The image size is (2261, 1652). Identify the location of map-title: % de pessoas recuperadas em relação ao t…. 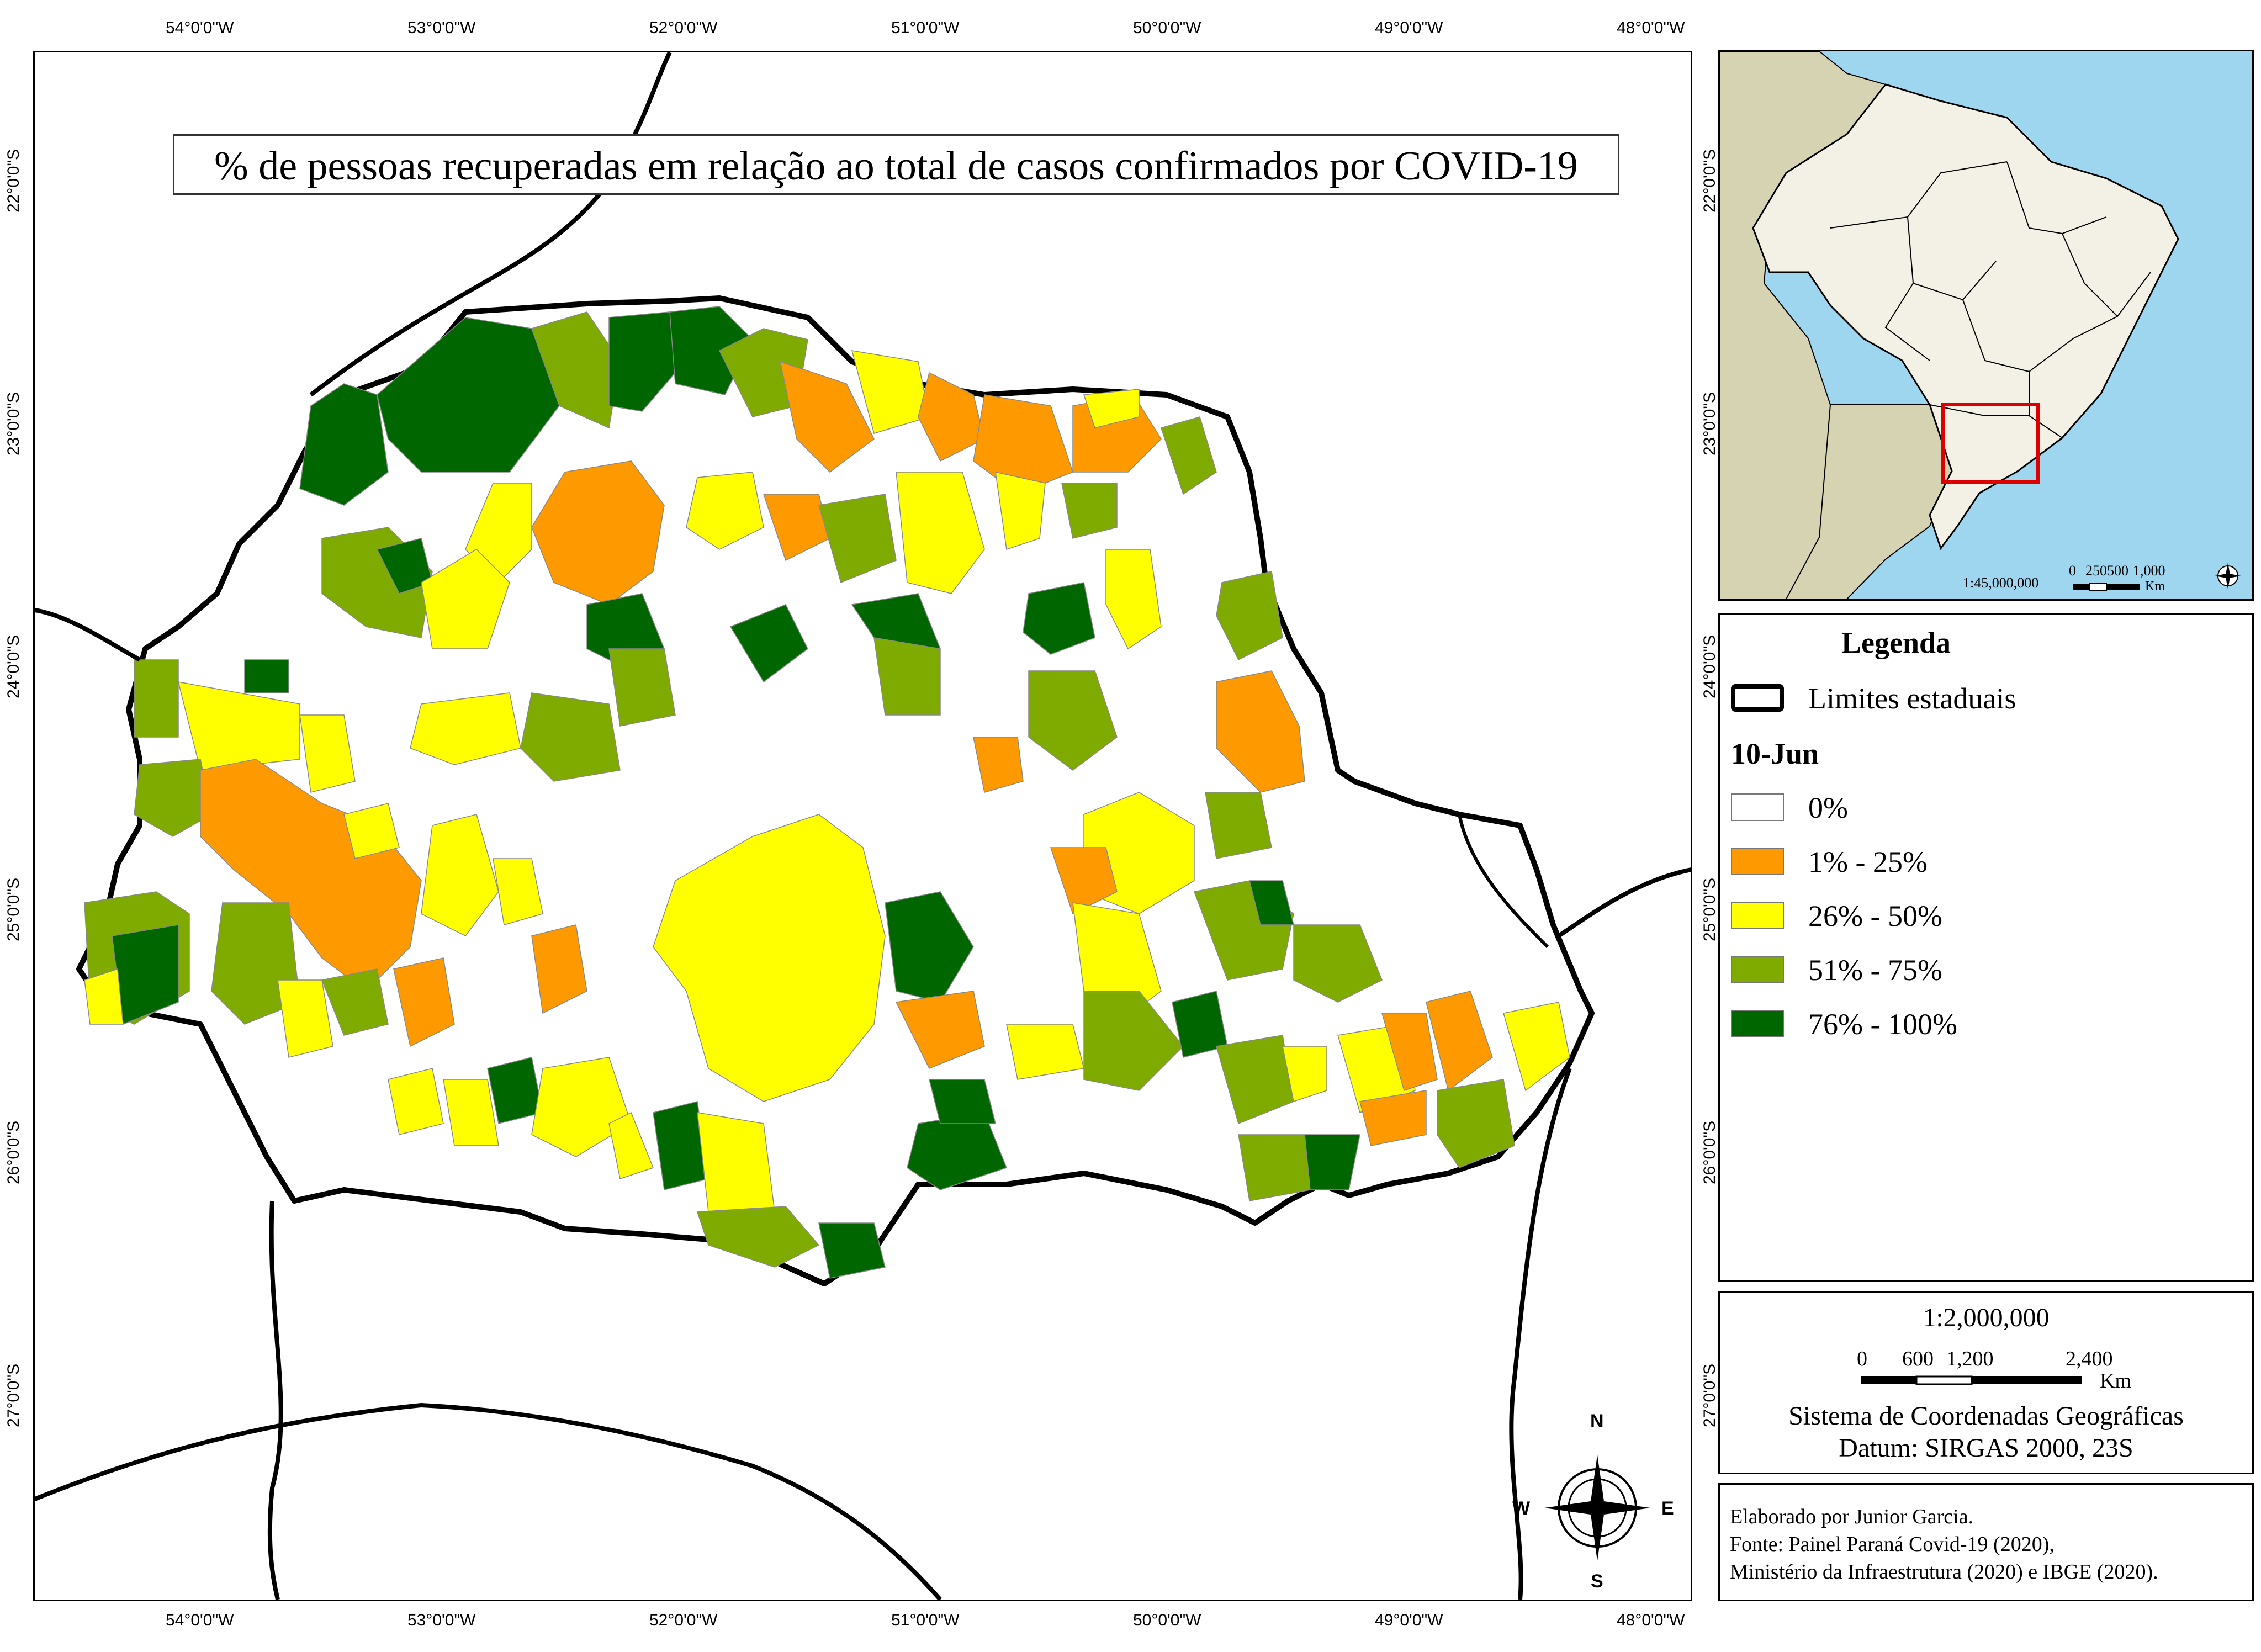
(896, 164).